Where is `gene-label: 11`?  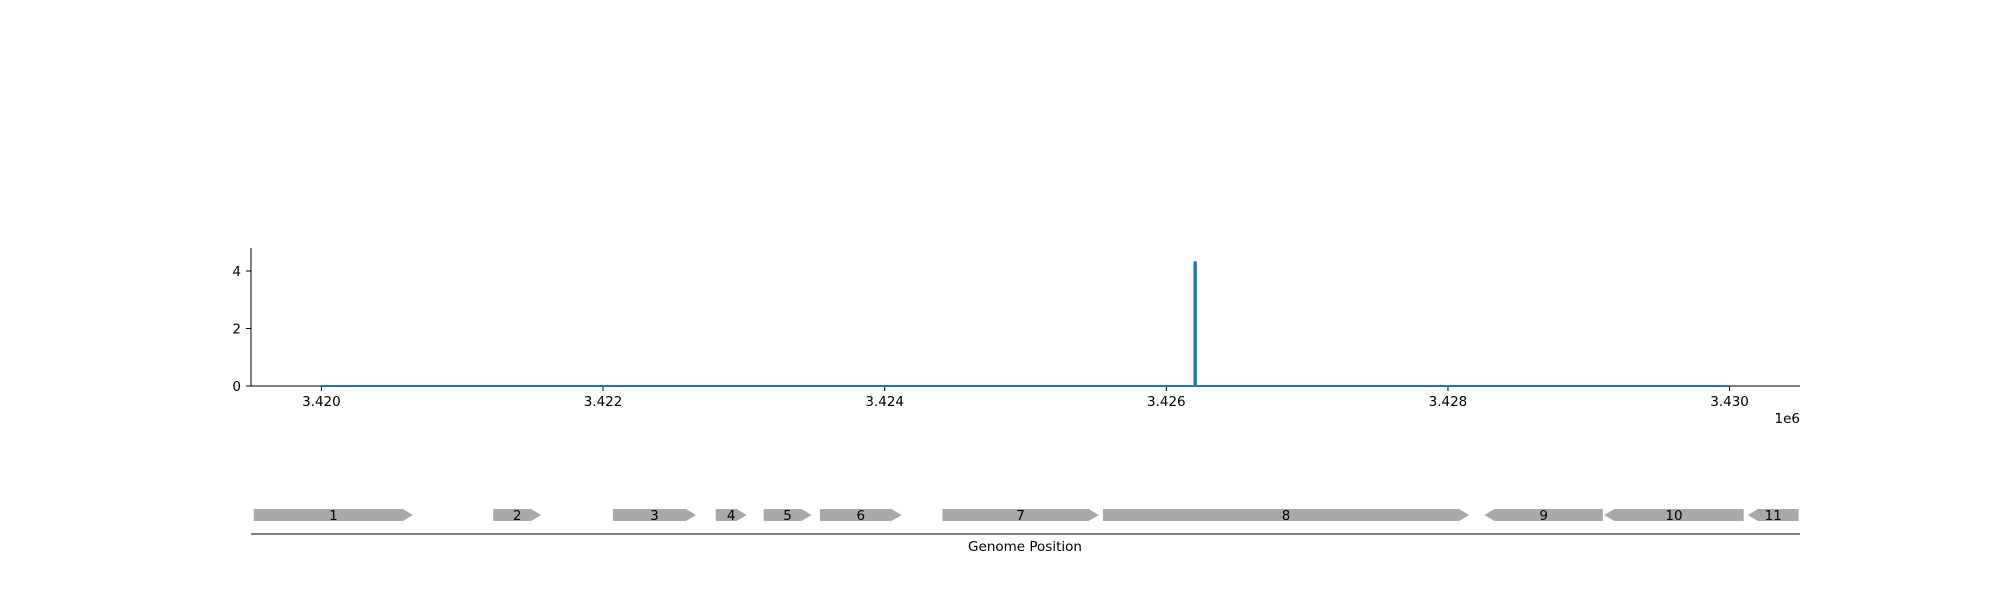
gene-label: 11 is located at coordinates (1773, 516).